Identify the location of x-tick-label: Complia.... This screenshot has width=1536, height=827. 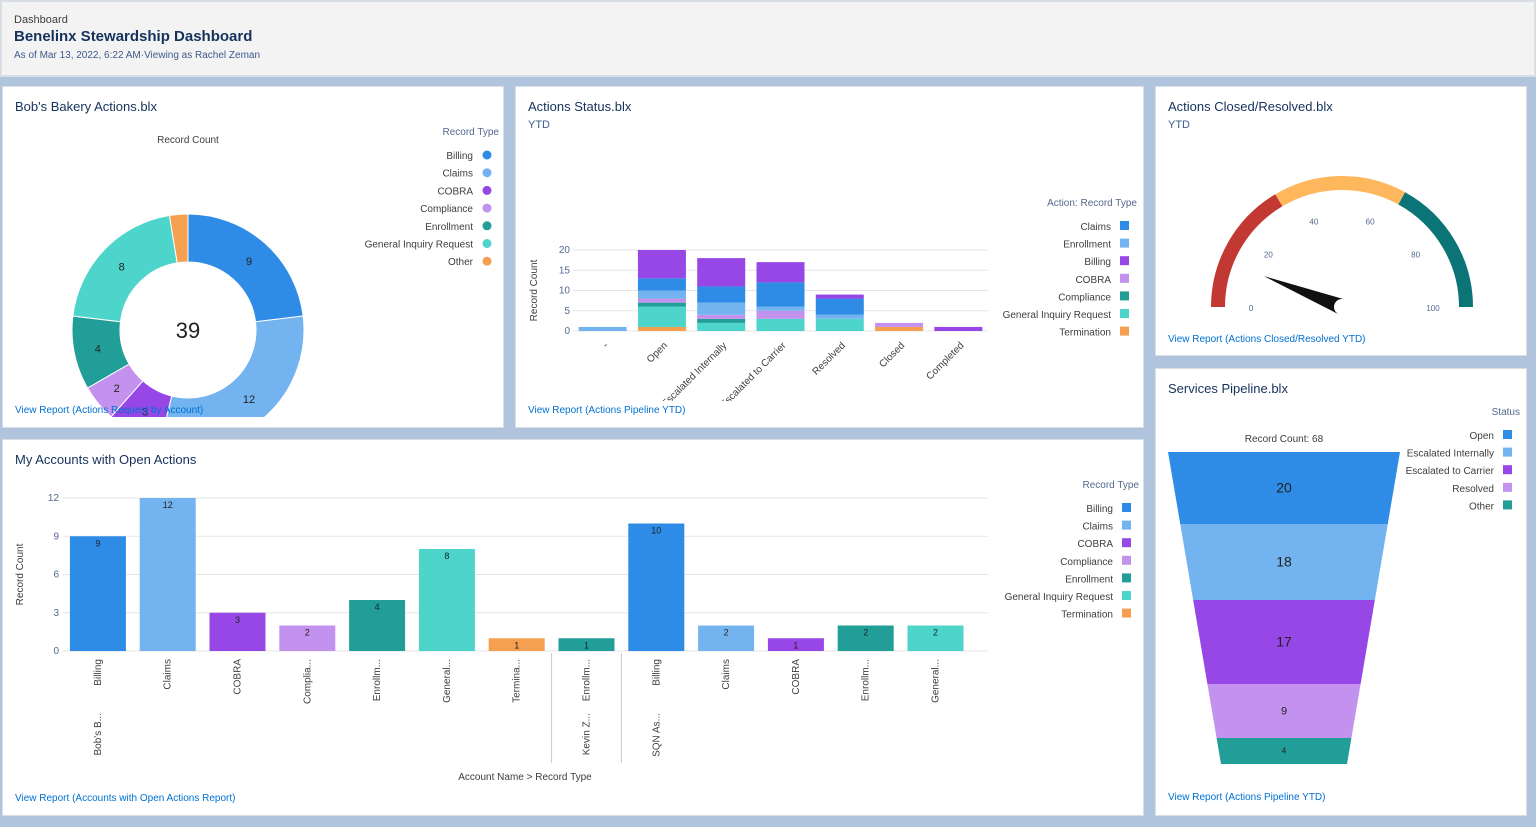
(307, 681).